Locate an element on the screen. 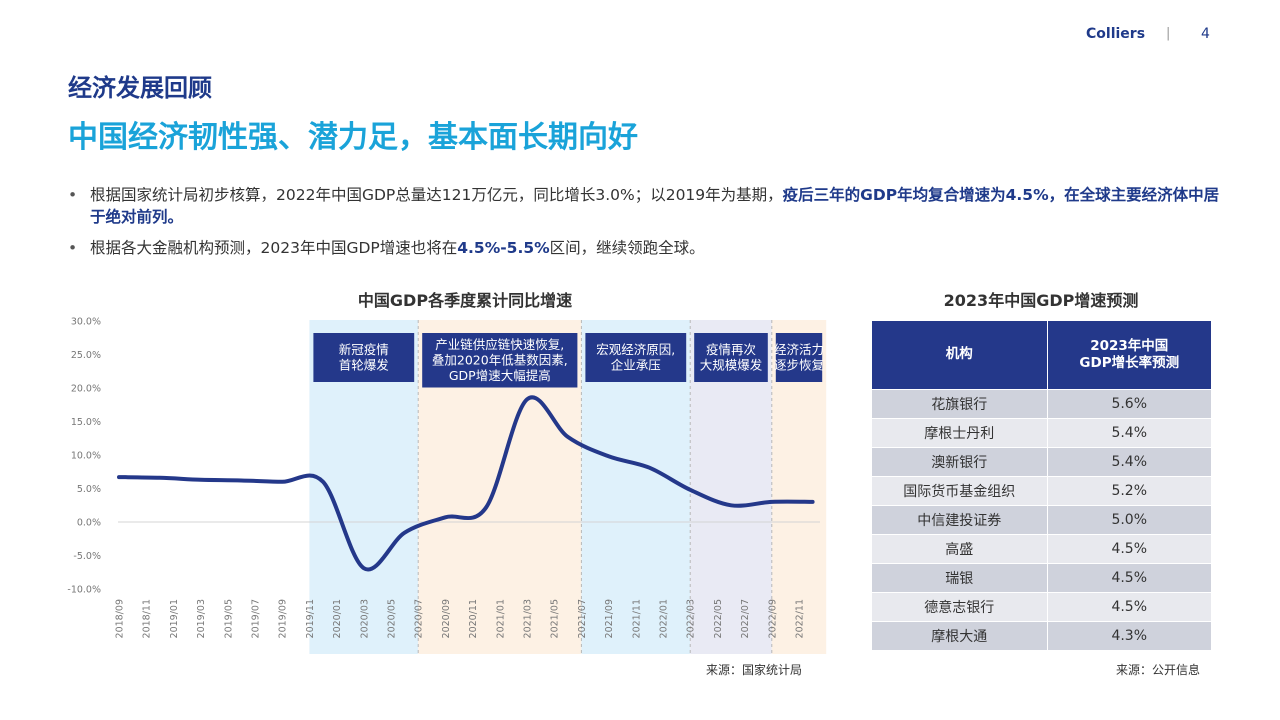  phase-label: 新冠疫情 is located at coordinates (364, 349).